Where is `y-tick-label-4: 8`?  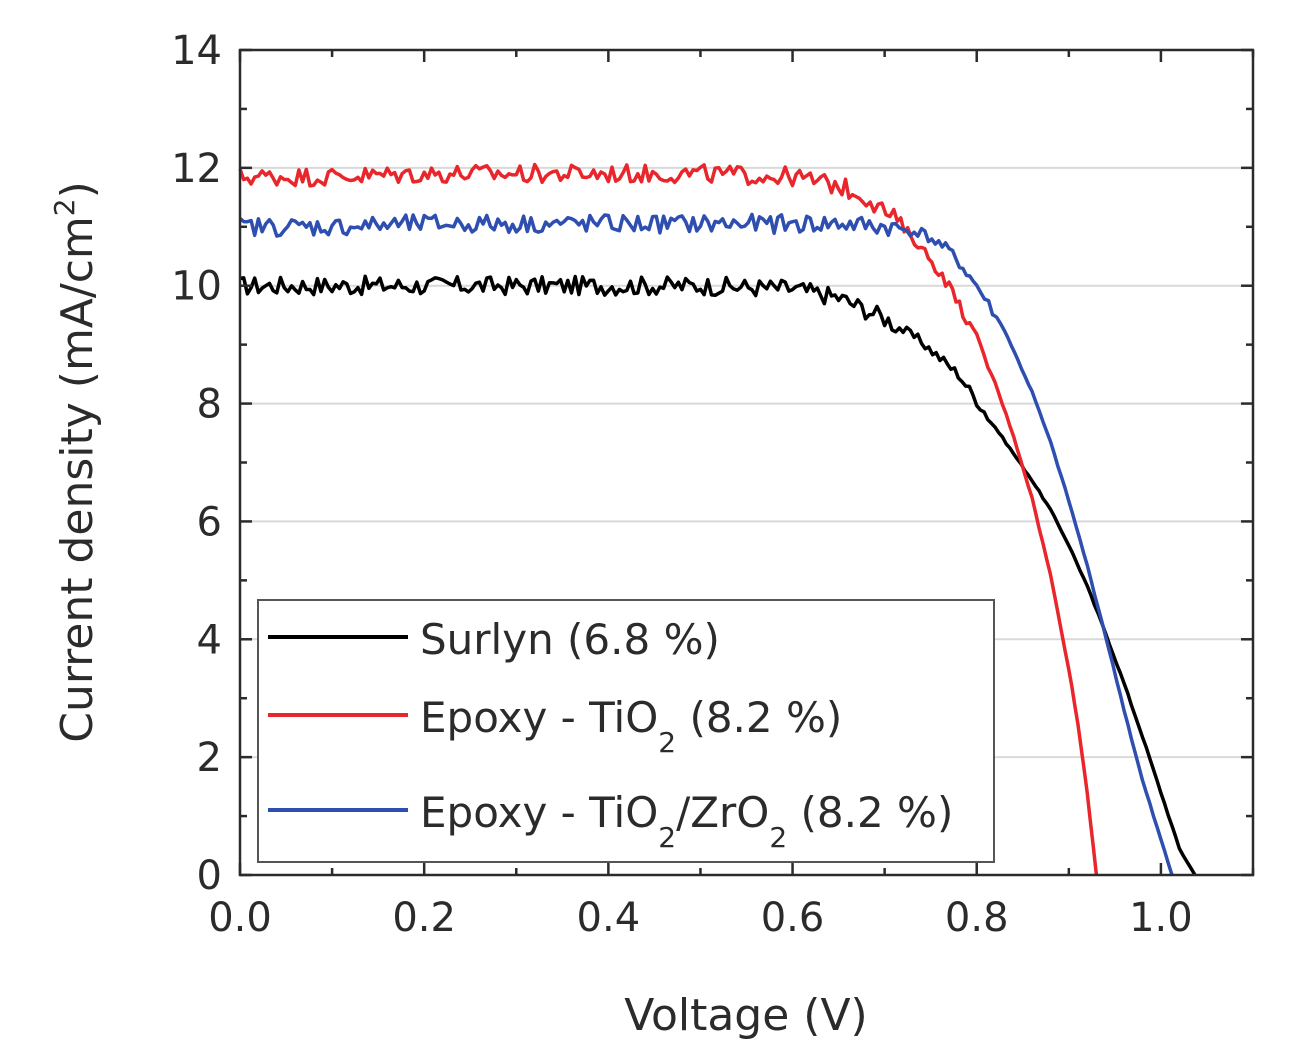 y-tick-label-4: 8 is located at coordinates (209, 405).